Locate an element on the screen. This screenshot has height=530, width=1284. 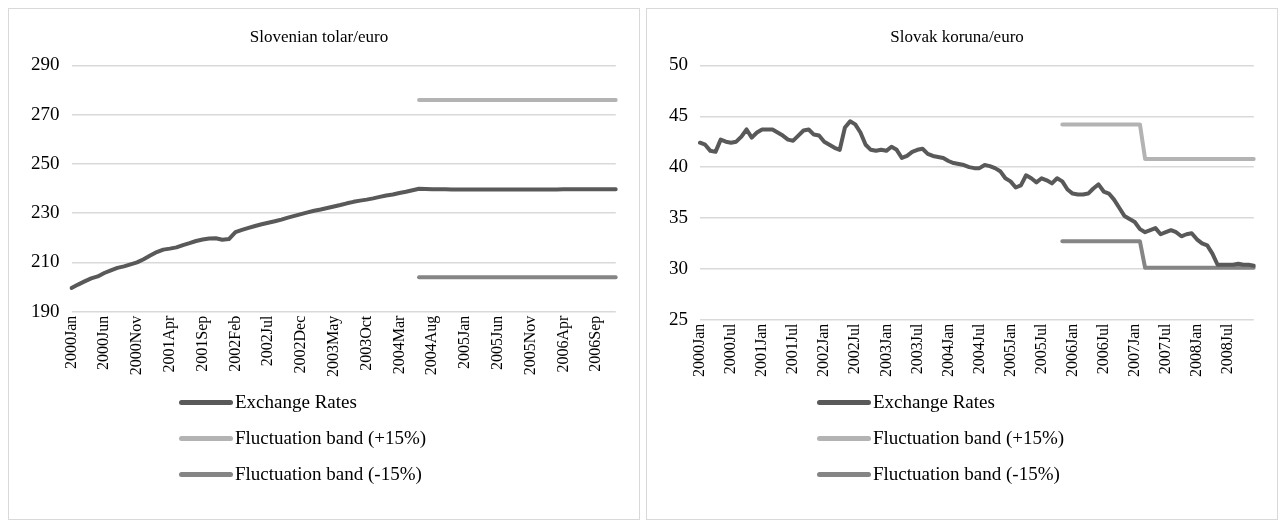
y-tick-label: 35 is located at coordinates (678, 216).